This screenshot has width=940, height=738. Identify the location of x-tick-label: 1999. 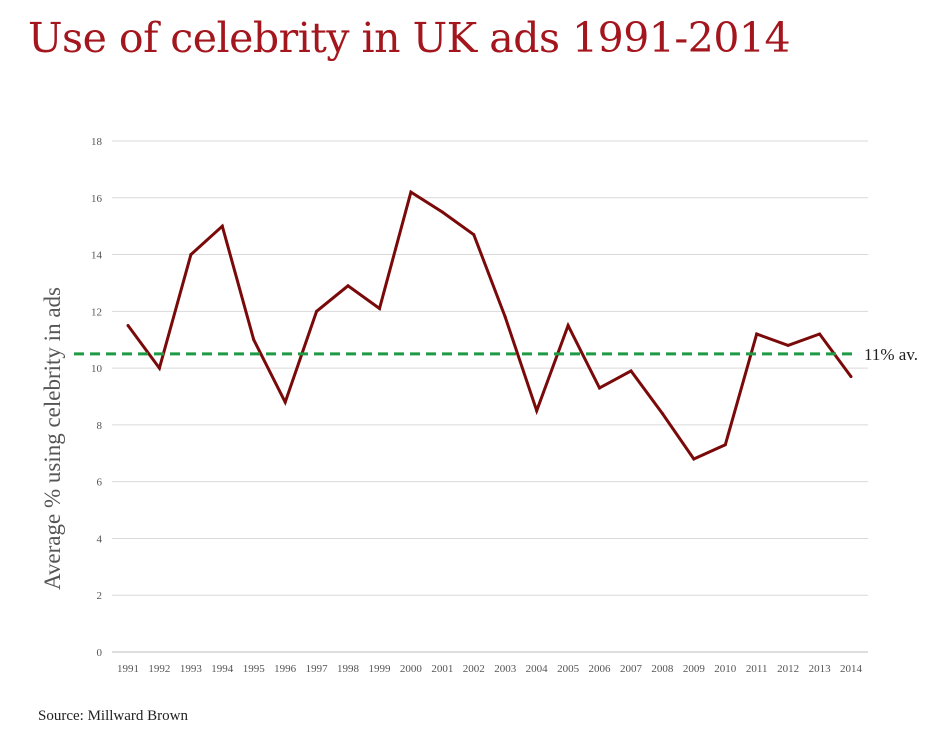
(379, 669).